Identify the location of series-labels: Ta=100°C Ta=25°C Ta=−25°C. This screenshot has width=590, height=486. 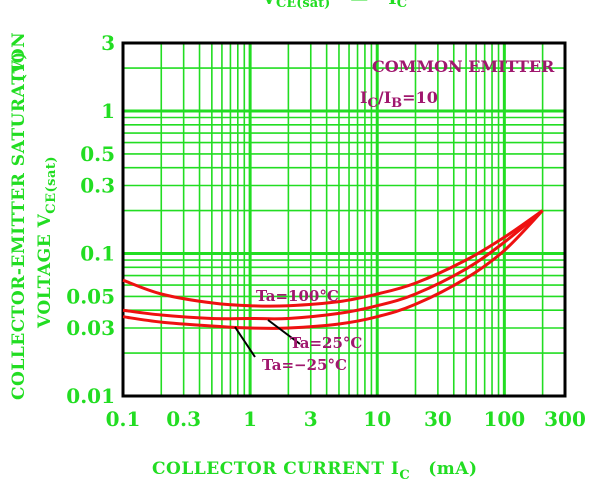
(298, 330).